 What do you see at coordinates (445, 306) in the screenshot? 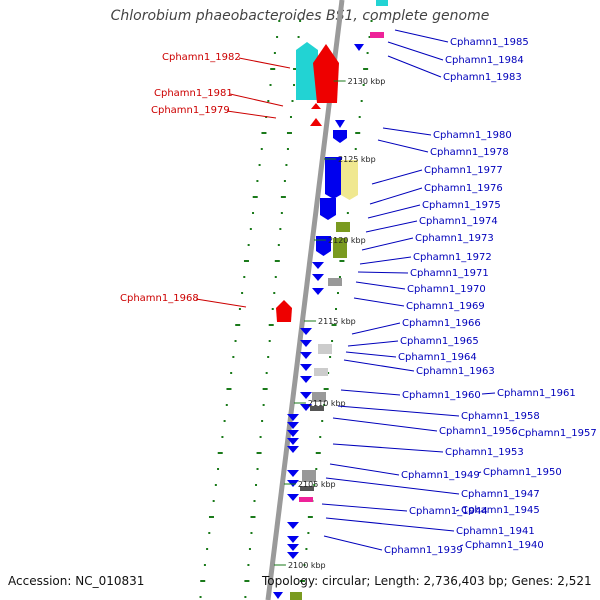
I see `reverse-gene-label: Cphamn1_1969` at bounding box center [445, 306].